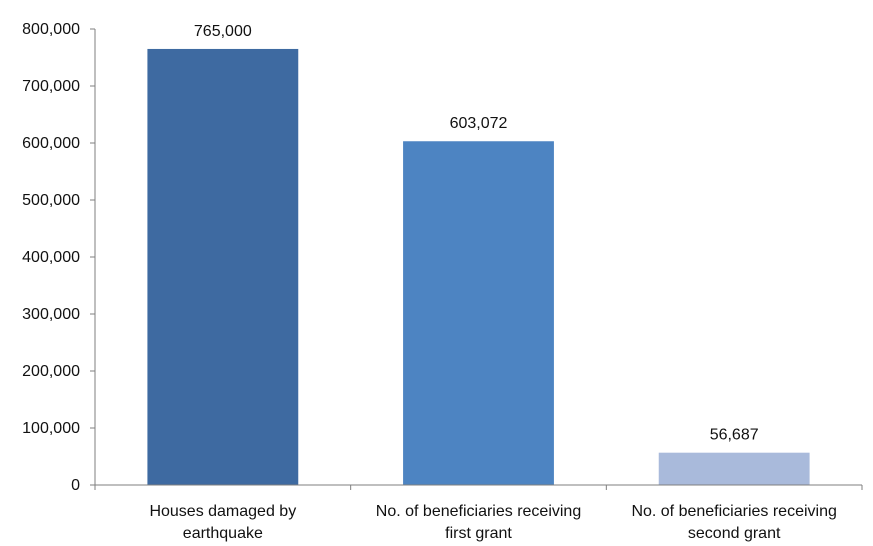 The image size is (873, 546). I want to click on y-tick-label: 100,000, so click(51, 428).